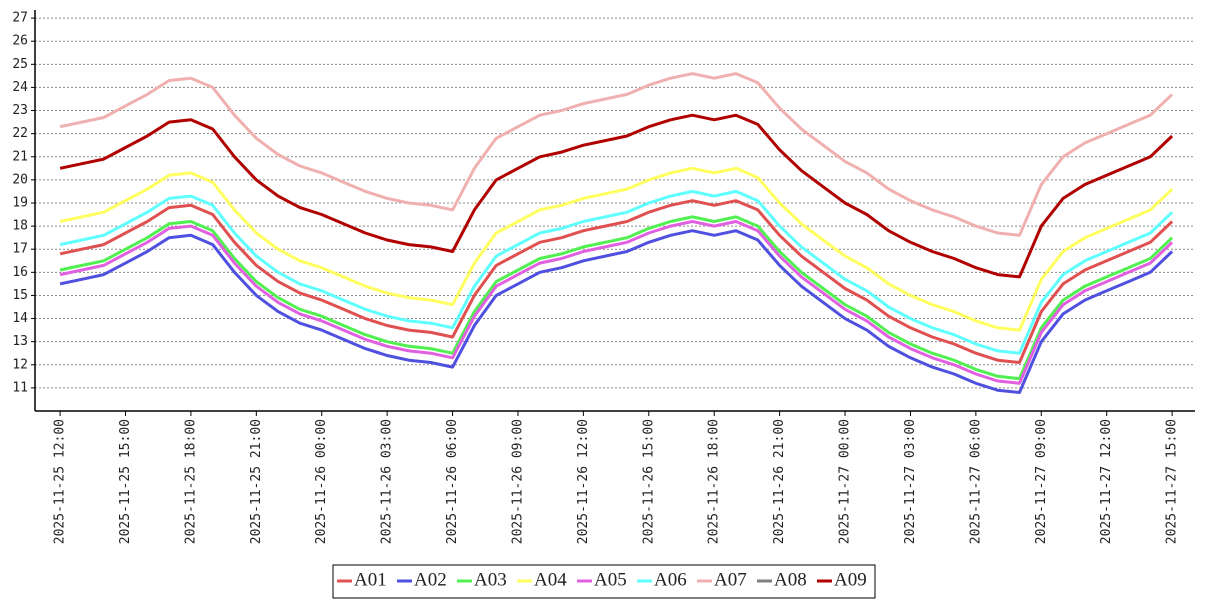 The width and height of the screenshot is (1207, 600). What do you see at coordinates (190, 481) in the screenshot?
I see `x-tick-label: 2025-11-25 18:00` at bounding box center [190, 481].